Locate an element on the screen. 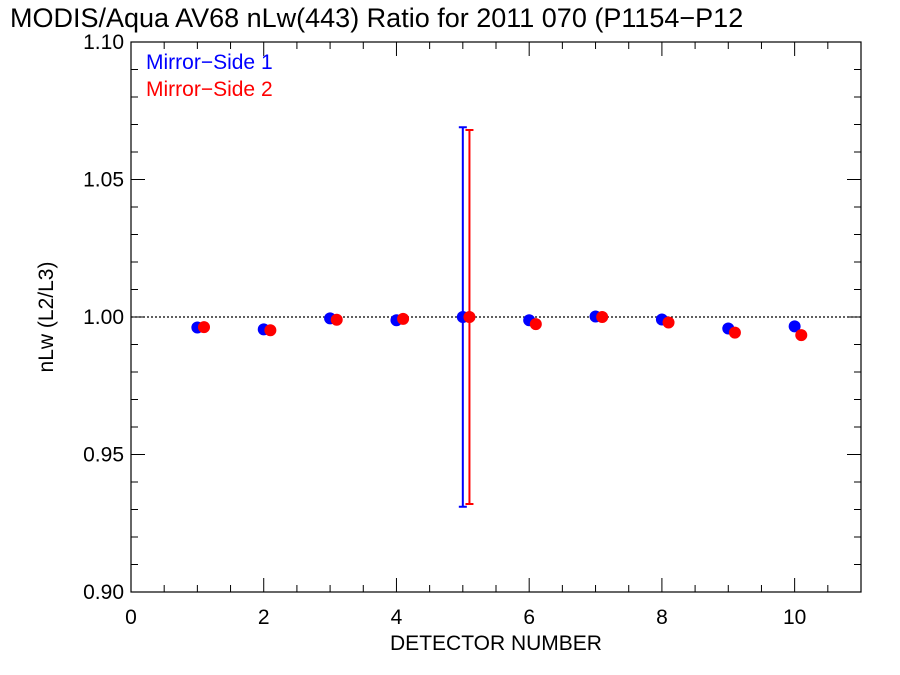 This screenshot has width=900, height=675. y-tick-label: 1.10 is located at coordinates (103, 42).